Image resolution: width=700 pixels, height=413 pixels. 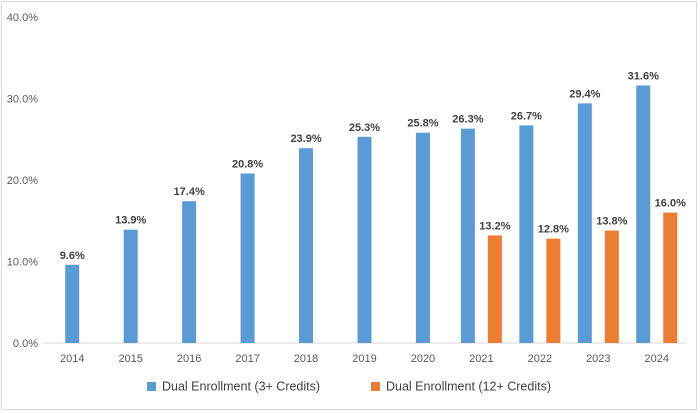 I want to click on bar-dual-enrollment-12-plus-2022, so click(x=553, y=290).